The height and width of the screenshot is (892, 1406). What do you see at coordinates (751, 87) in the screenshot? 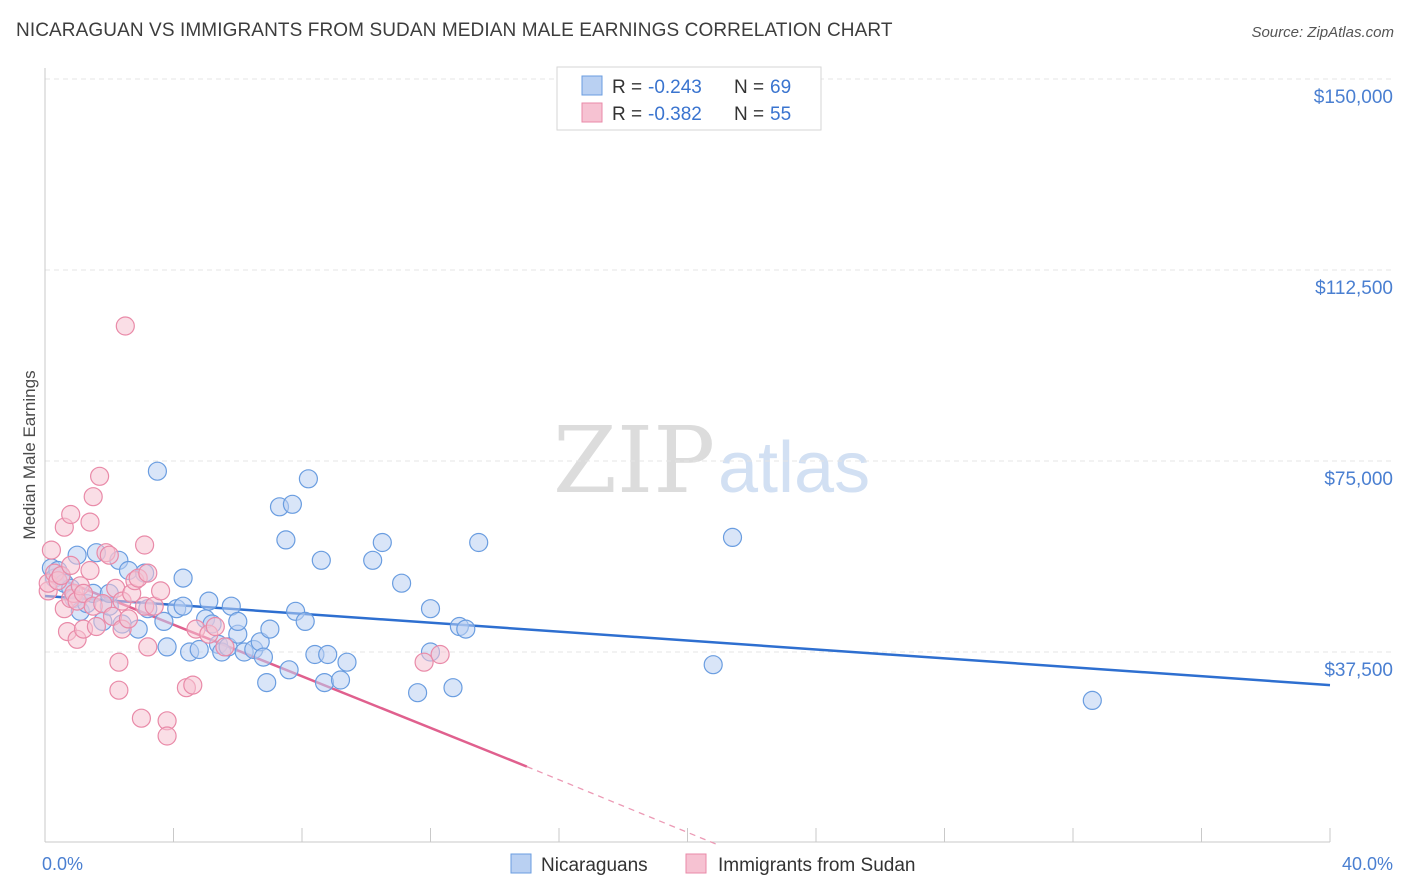
I see `legend-n-label-1: N =` at bounding box center [751, 87].